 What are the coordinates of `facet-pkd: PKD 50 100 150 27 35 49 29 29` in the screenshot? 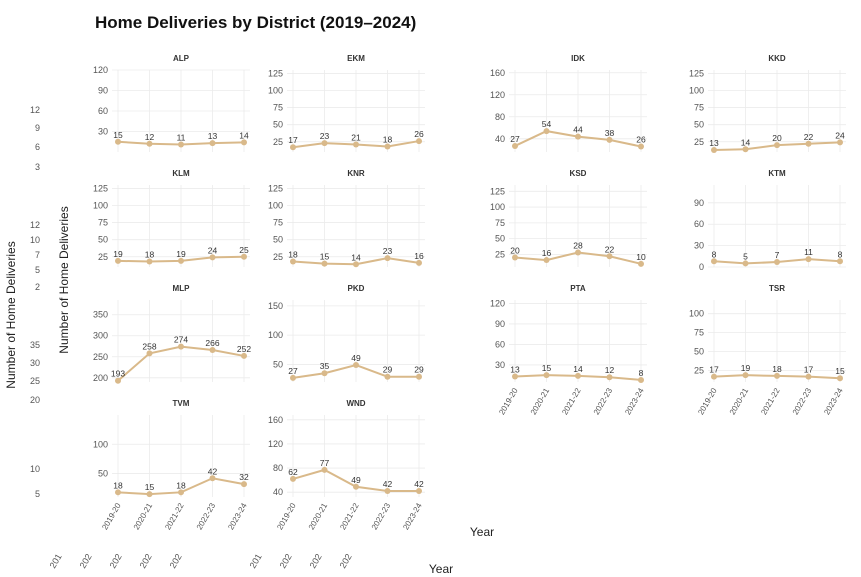 It's located at (346, 333).